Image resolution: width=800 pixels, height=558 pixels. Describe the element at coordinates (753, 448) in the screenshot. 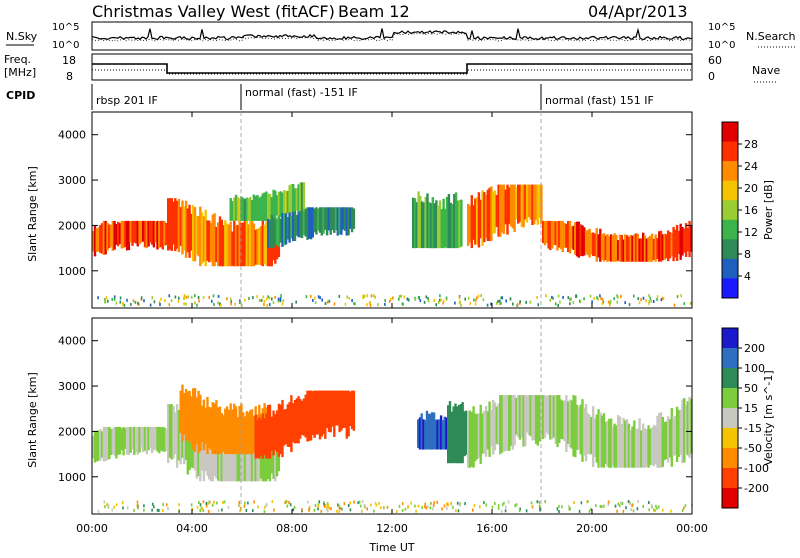

I see `colorbar-tick-label: -50` at that location.